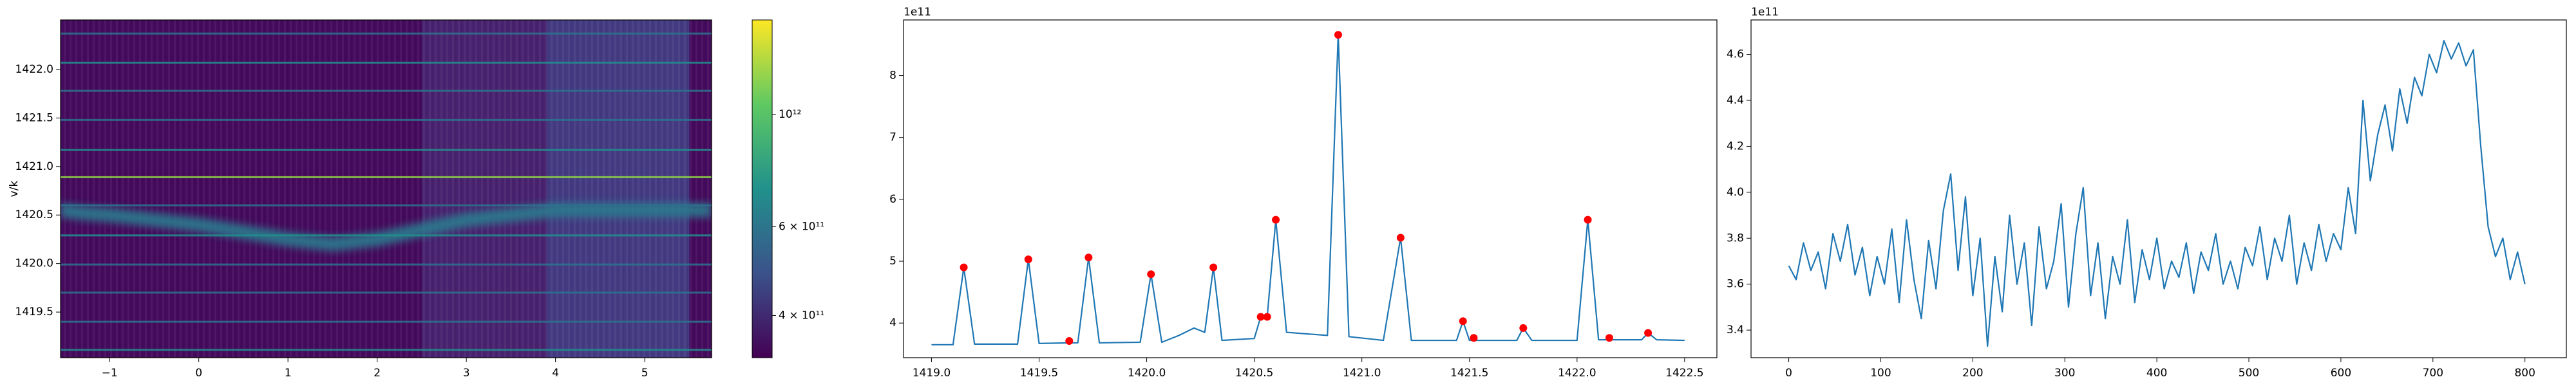 The height and width of the screenshot is (386, 2576). What do you see at coordinates (14, 189) in the screenshot?
I see `y-axis-label: v/k` at bounding box center [14, 189].